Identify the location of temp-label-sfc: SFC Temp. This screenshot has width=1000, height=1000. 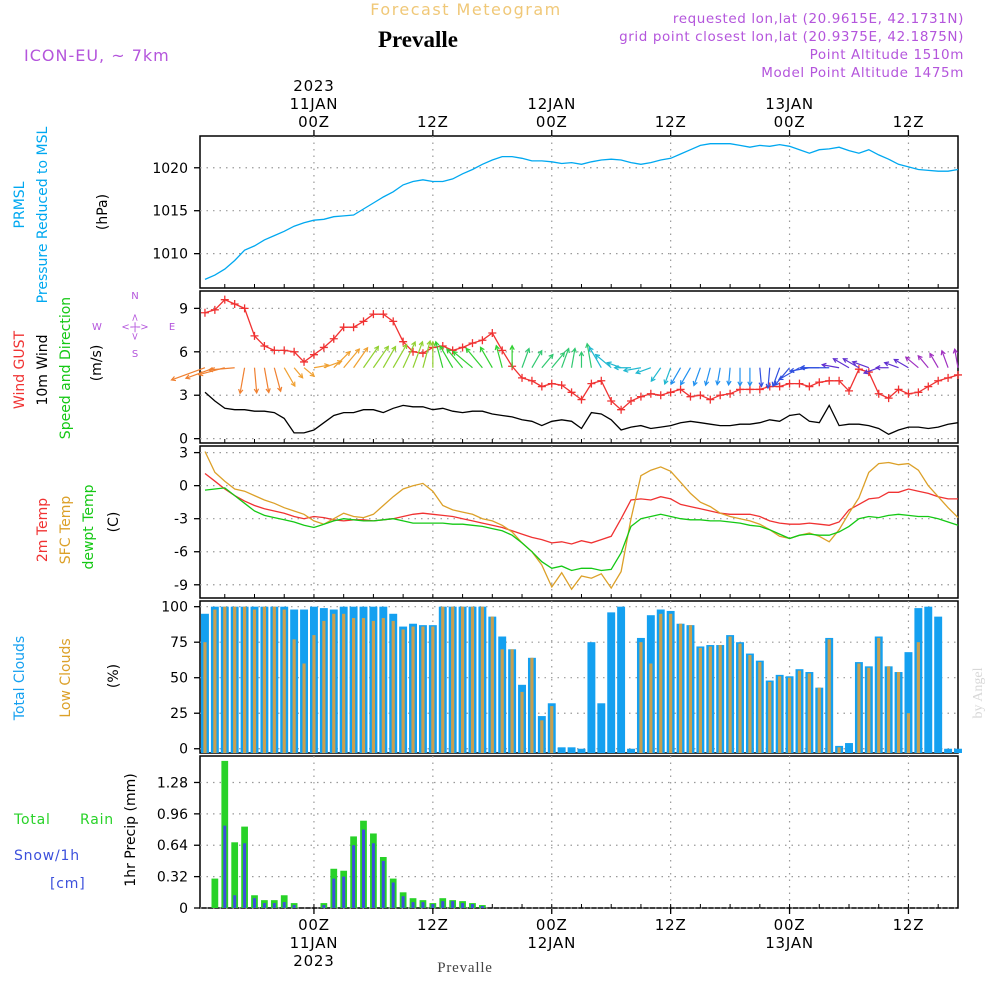
(66, 530).